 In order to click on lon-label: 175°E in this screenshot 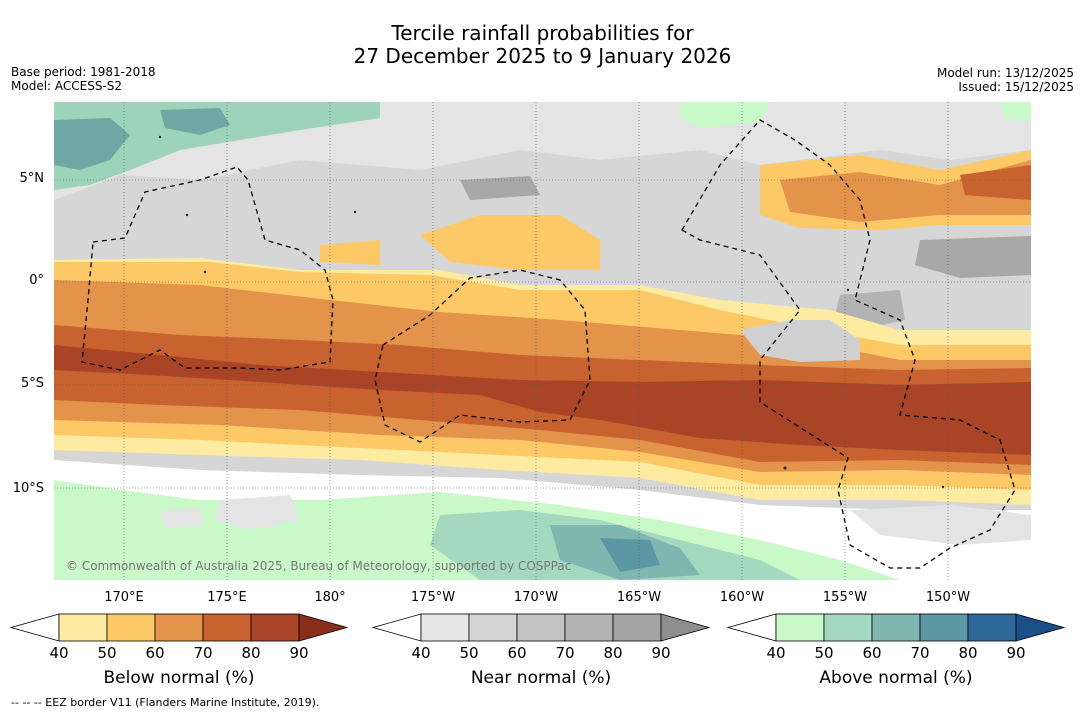, I will do `click(227, 597)`.